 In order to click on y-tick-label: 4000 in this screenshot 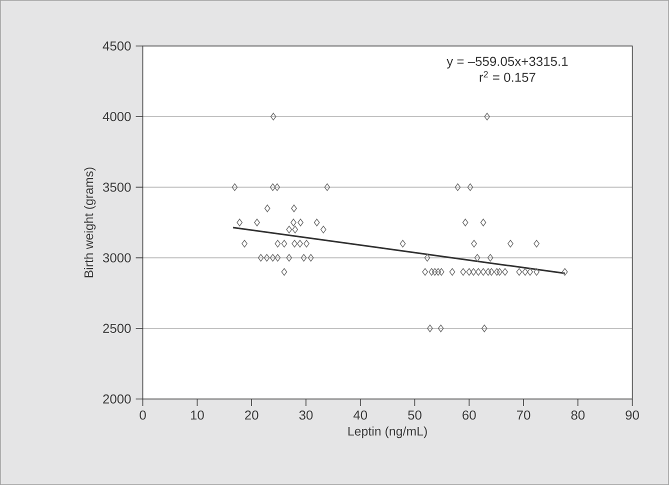, I will do `click(116, 117)`.